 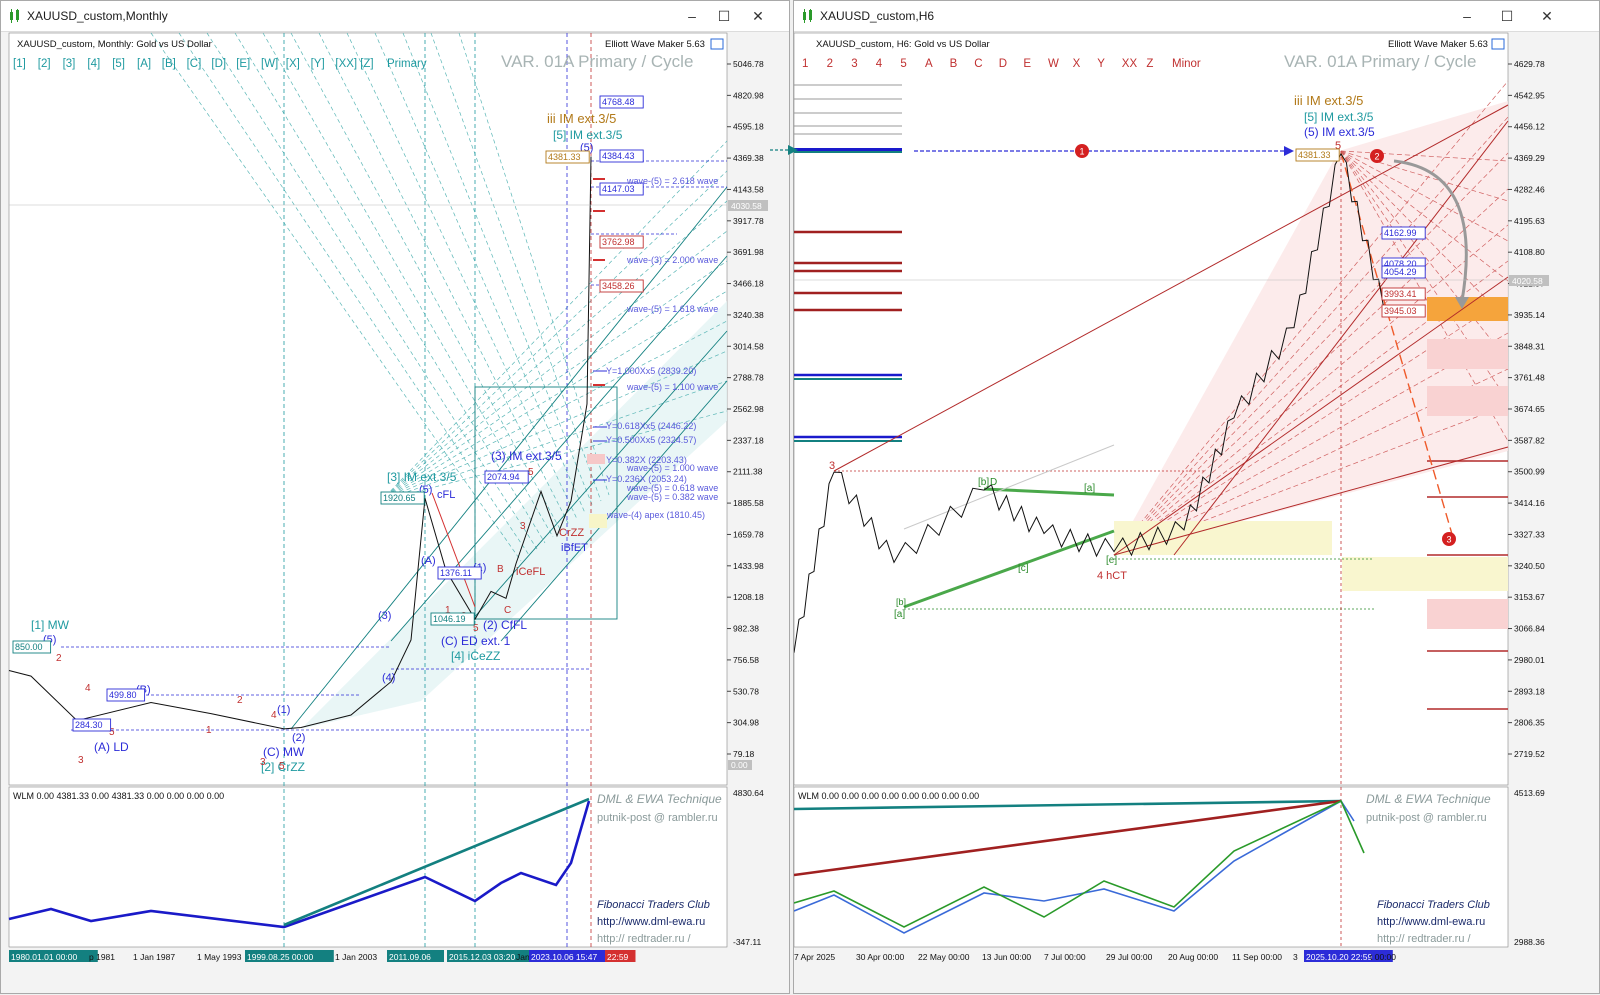 What do you see at coordinates (19, 64) in the screenshot?
I see `degree-button-0: [1]` at bounding box center [19, 64].